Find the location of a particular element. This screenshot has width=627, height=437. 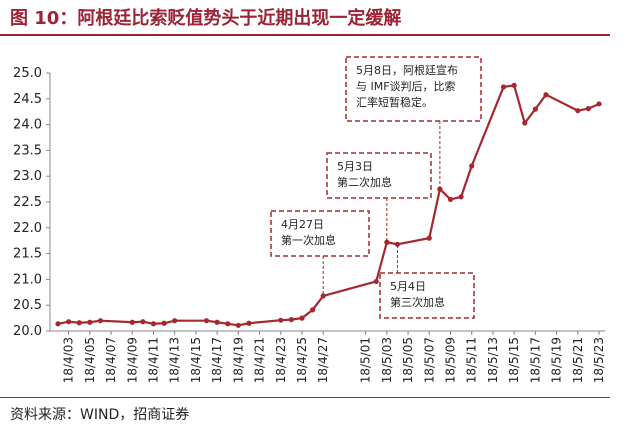

x-tick-label: 18/4/17 is located at coordinates (217, 360).